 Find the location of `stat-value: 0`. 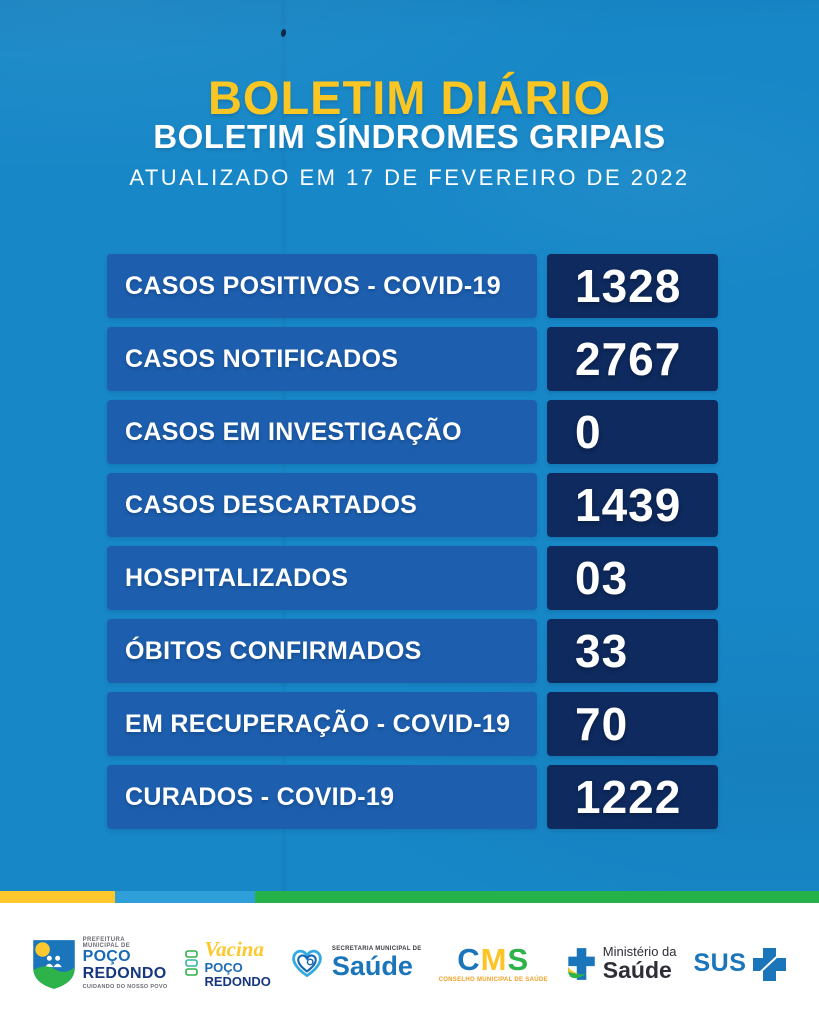

stat-value: 0 is located at coordinates (632, 432).